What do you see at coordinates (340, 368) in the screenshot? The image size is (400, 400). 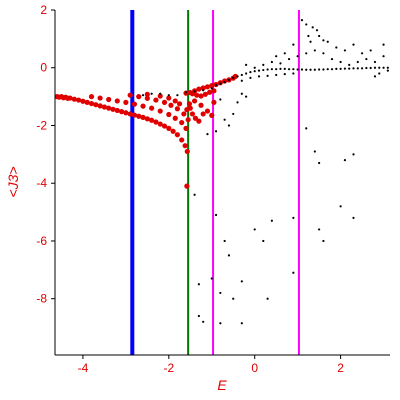 I see `x-tick-label-4: 2` at bounding box center [340, 368].